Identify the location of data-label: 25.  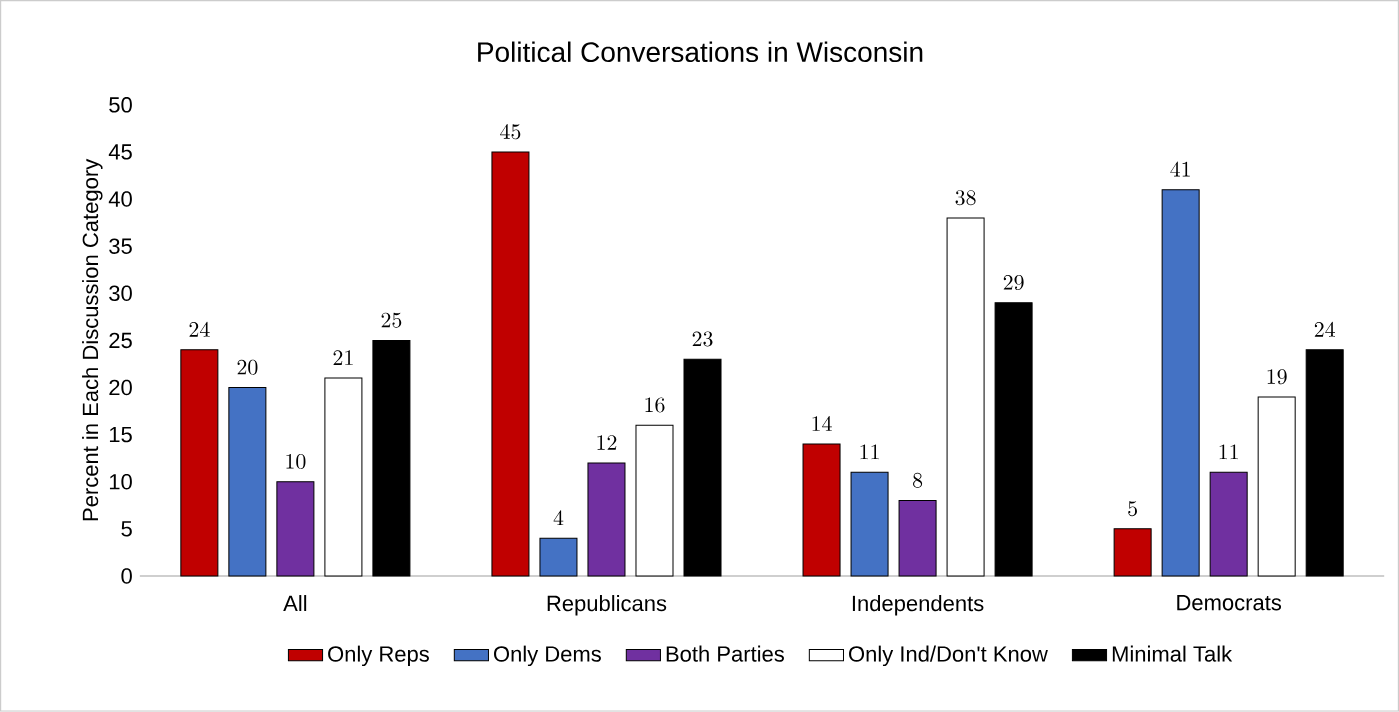
(391, 320).